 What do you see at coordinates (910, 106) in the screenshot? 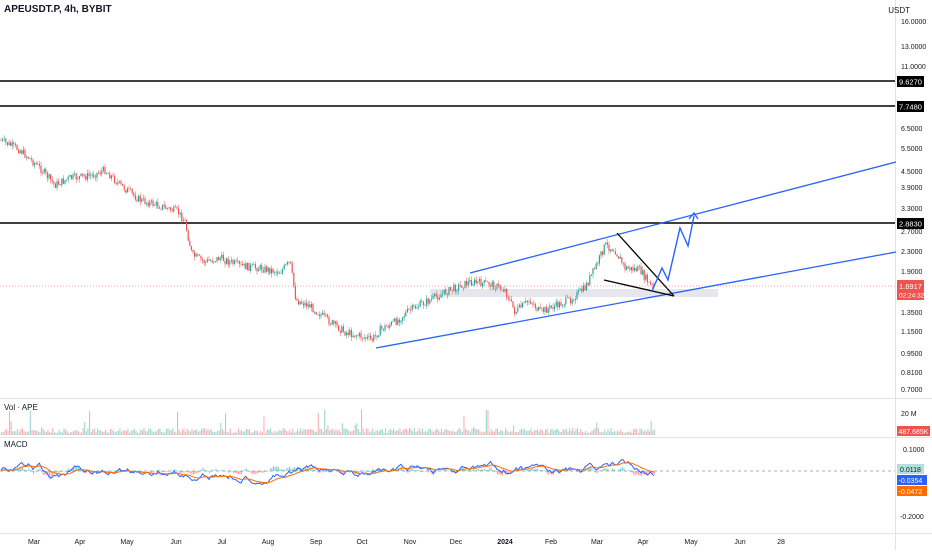
I see `level-2-price-label: 7.7480` at bounding box center [910, 106].